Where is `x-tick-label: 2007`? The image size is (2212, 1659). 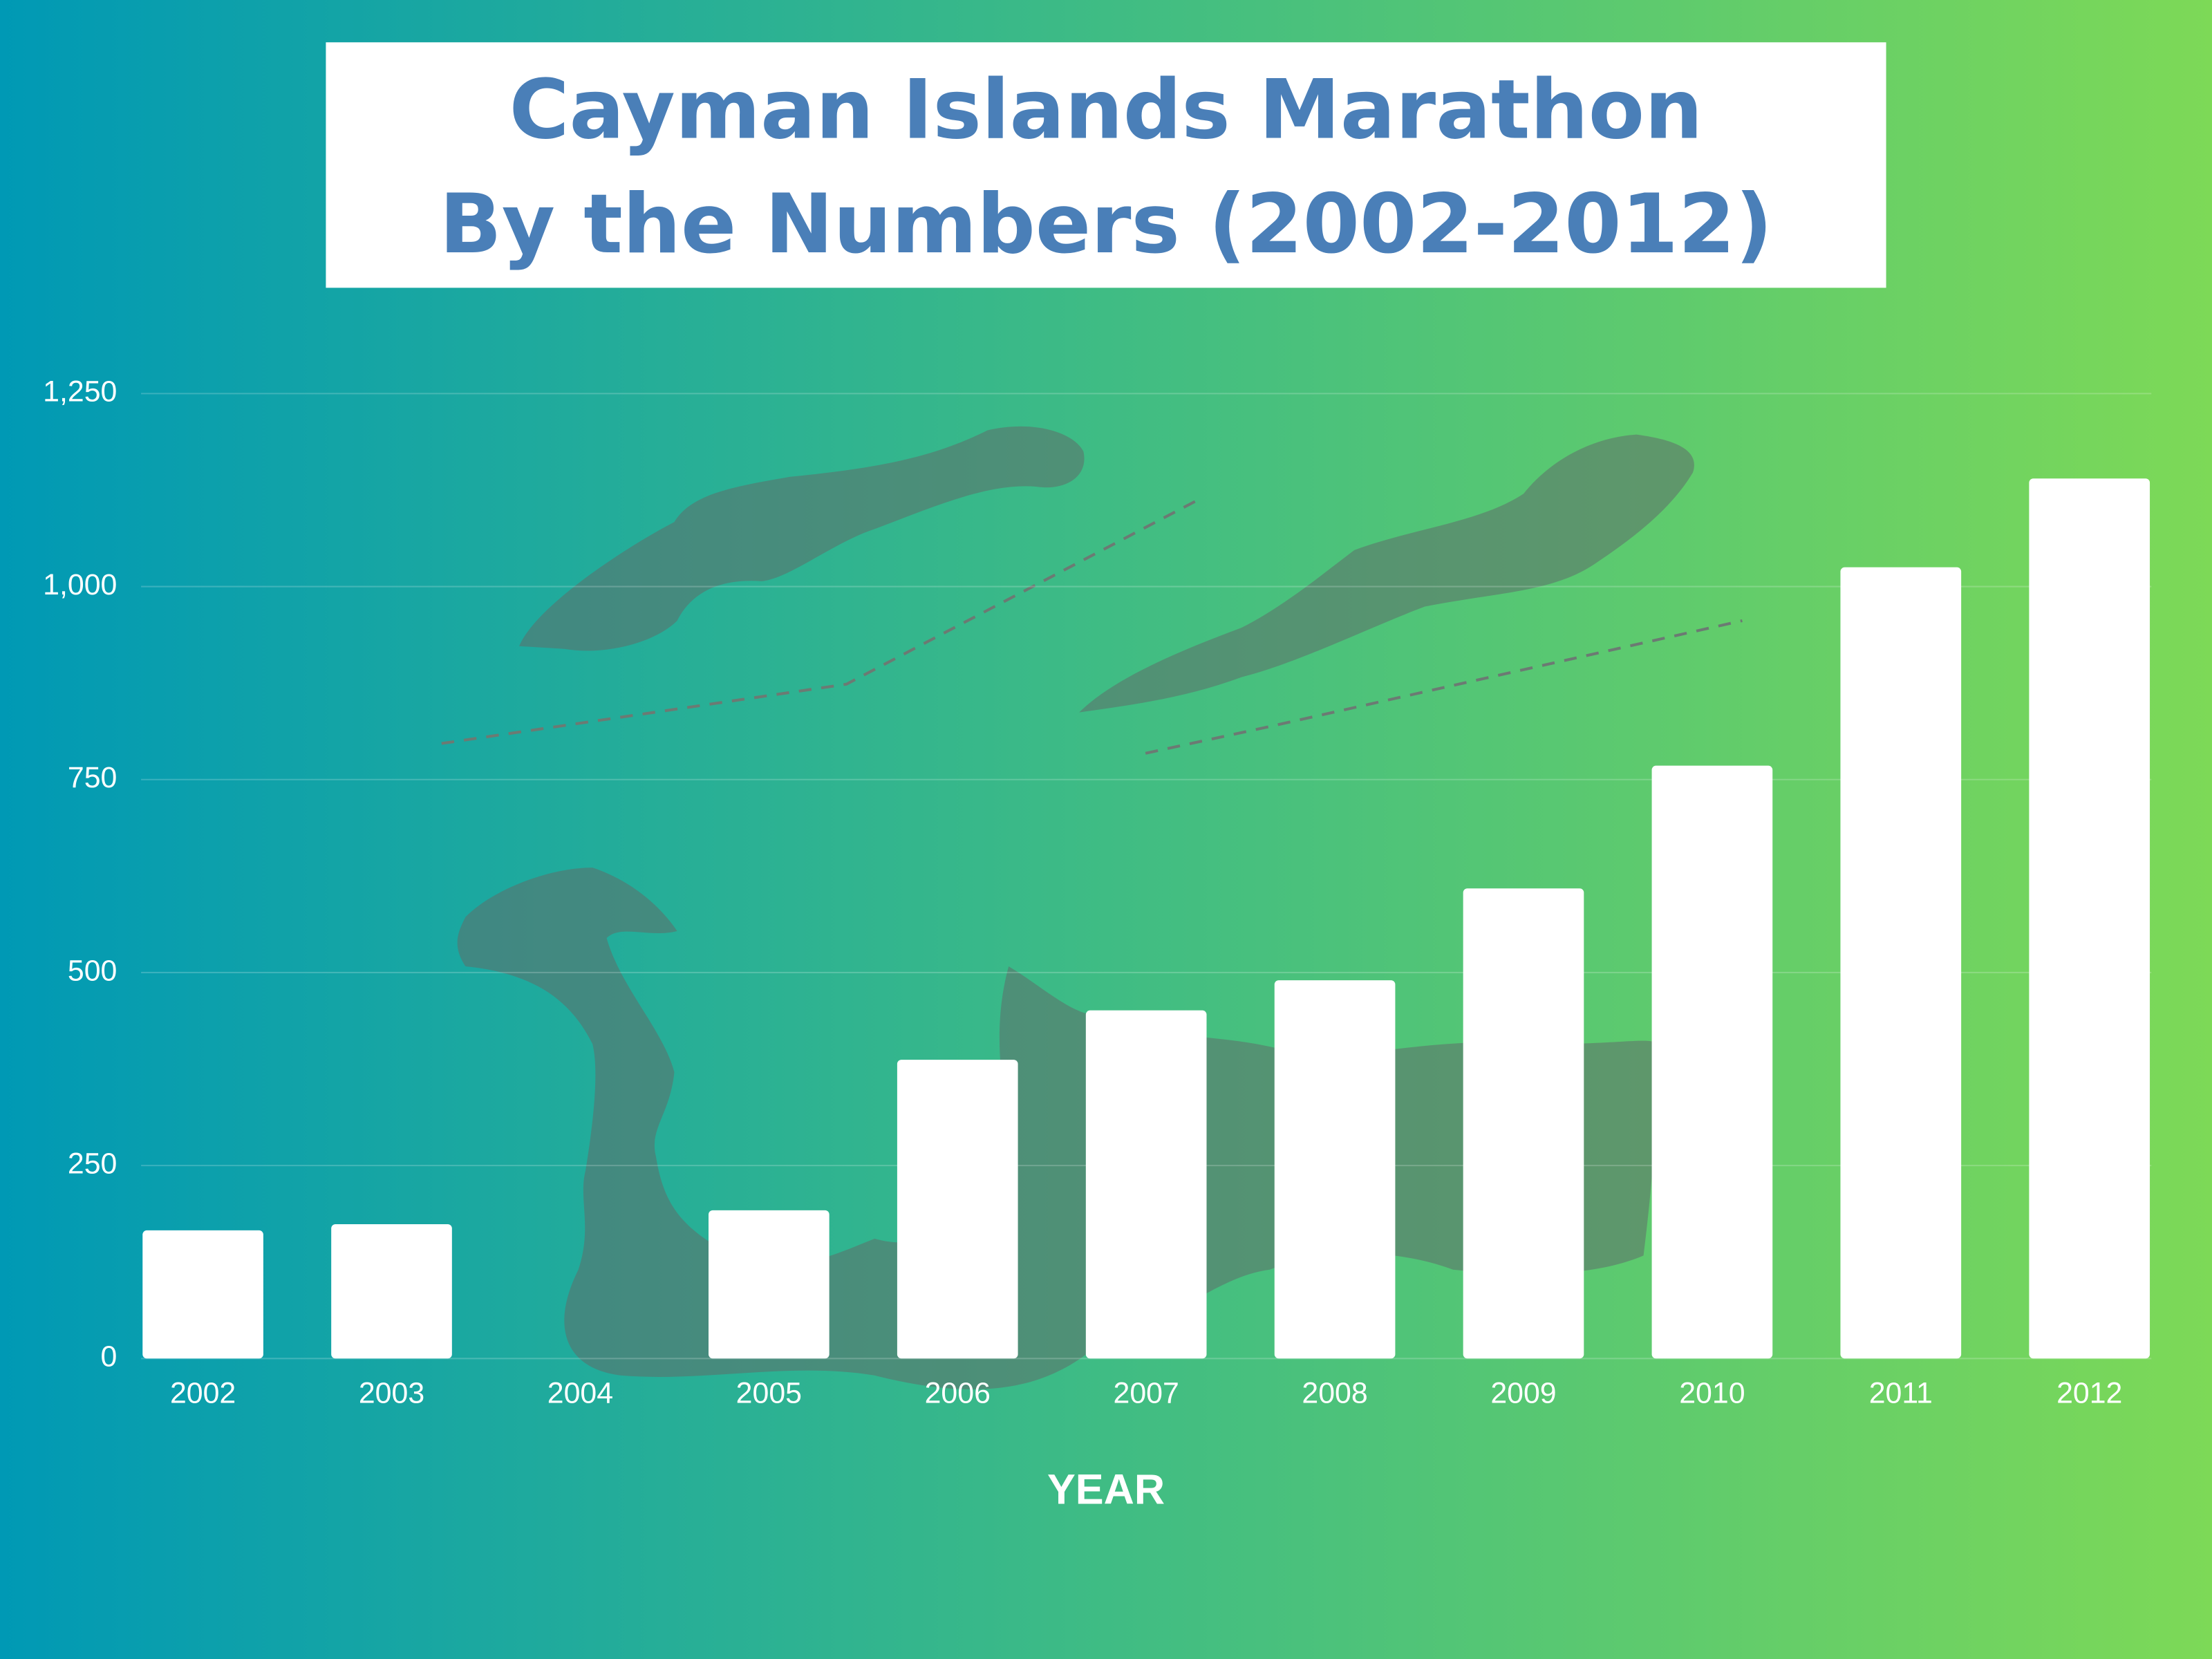
x-tick-label: 2007 is located at coordinates (1146, 1393).